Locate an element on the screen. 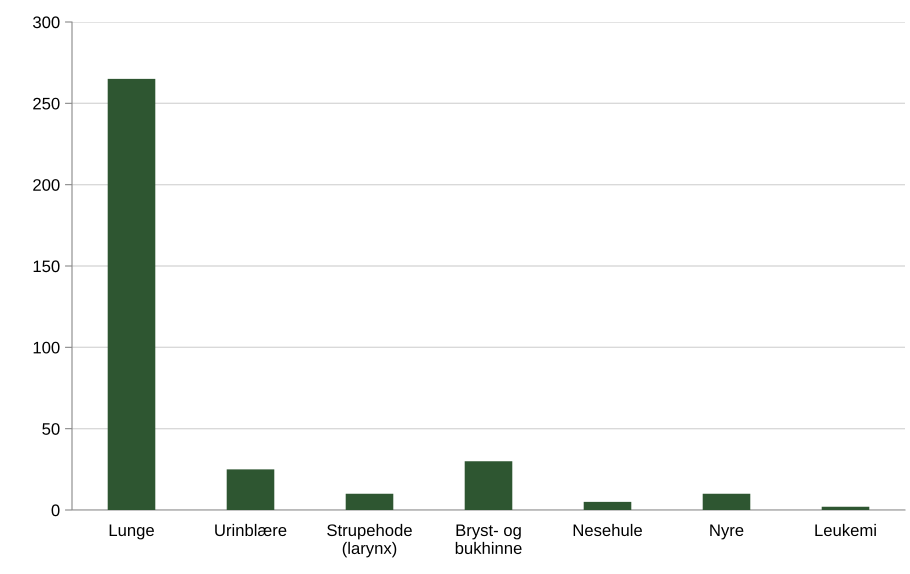 The width and height of the screenshot is (910, 574). y-tick-label: 150 is located at coordinates (47, 266).